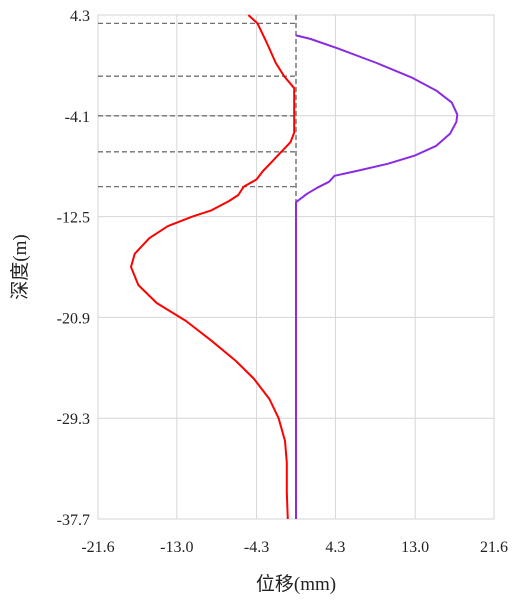 The image size is (523, 603). I want to click on y-tick-label: -29.3, so click(73, 419).